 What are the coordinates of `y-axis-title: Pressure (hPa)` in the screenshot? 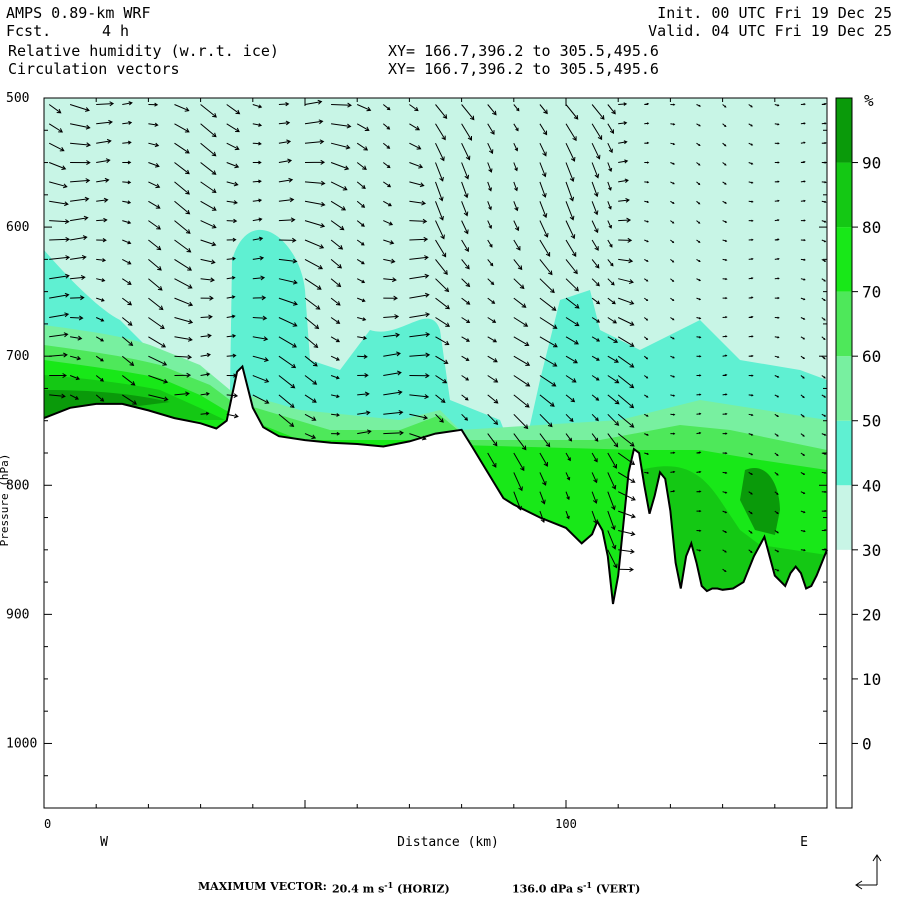 It's located at (5, 500).